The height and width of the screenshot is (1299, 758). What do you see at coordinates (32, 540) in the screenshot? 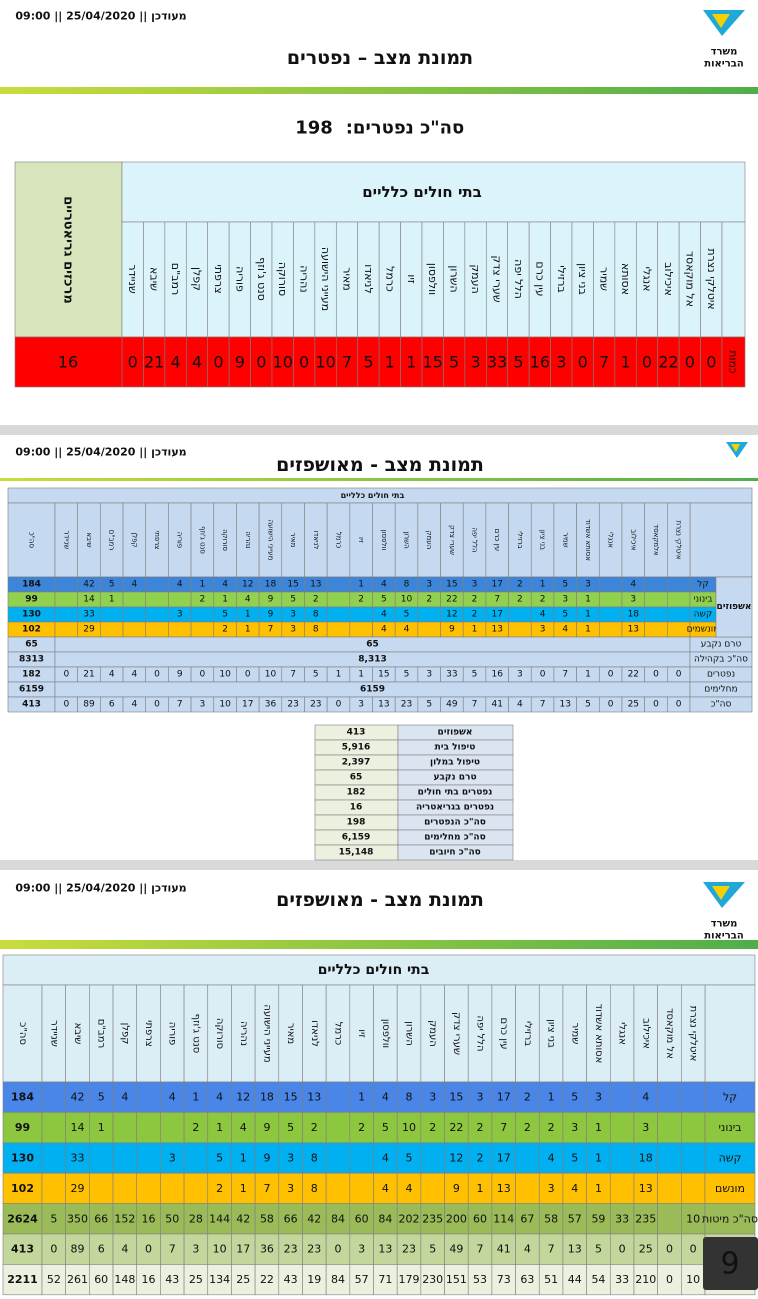
I see `total-header: סה"כ` at bounding box center [32, 540].